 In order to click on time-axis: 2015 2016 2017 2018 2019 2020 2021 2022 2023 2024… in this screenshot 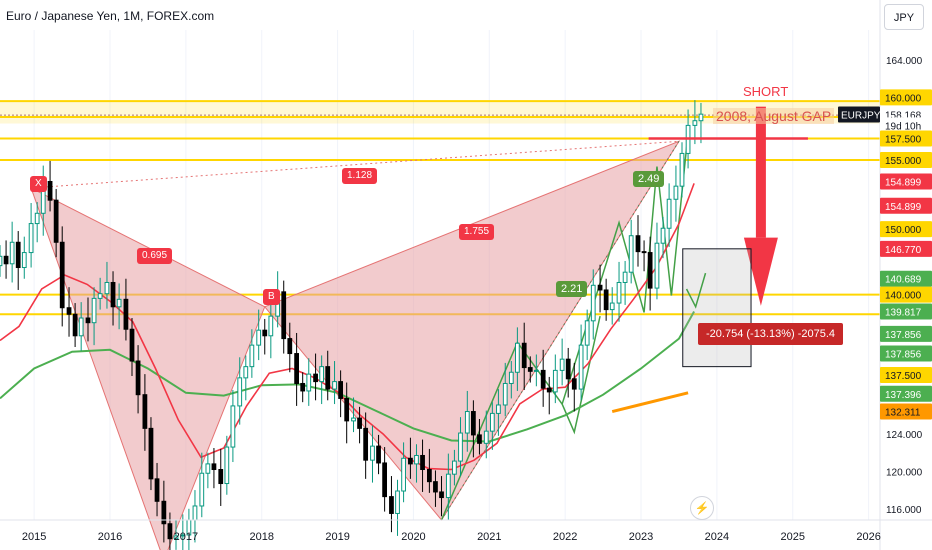, I will do `click(466, 531)`.